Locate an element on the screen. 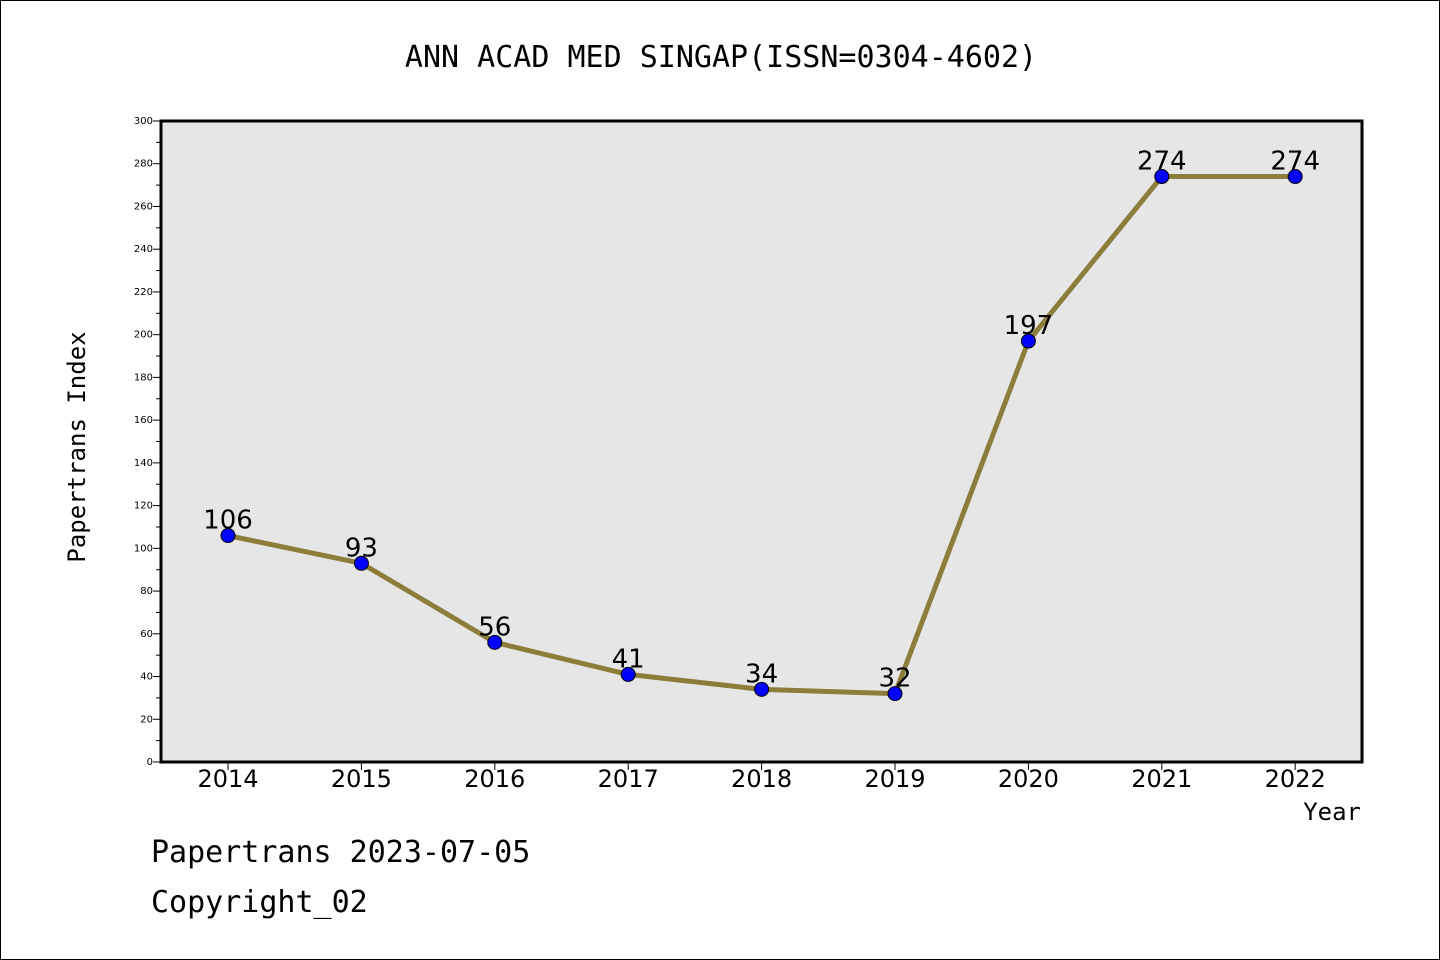 The width and height of the screenshot is (1440, 960). y-tick-label: 260 is located at coordinates (143, 206).